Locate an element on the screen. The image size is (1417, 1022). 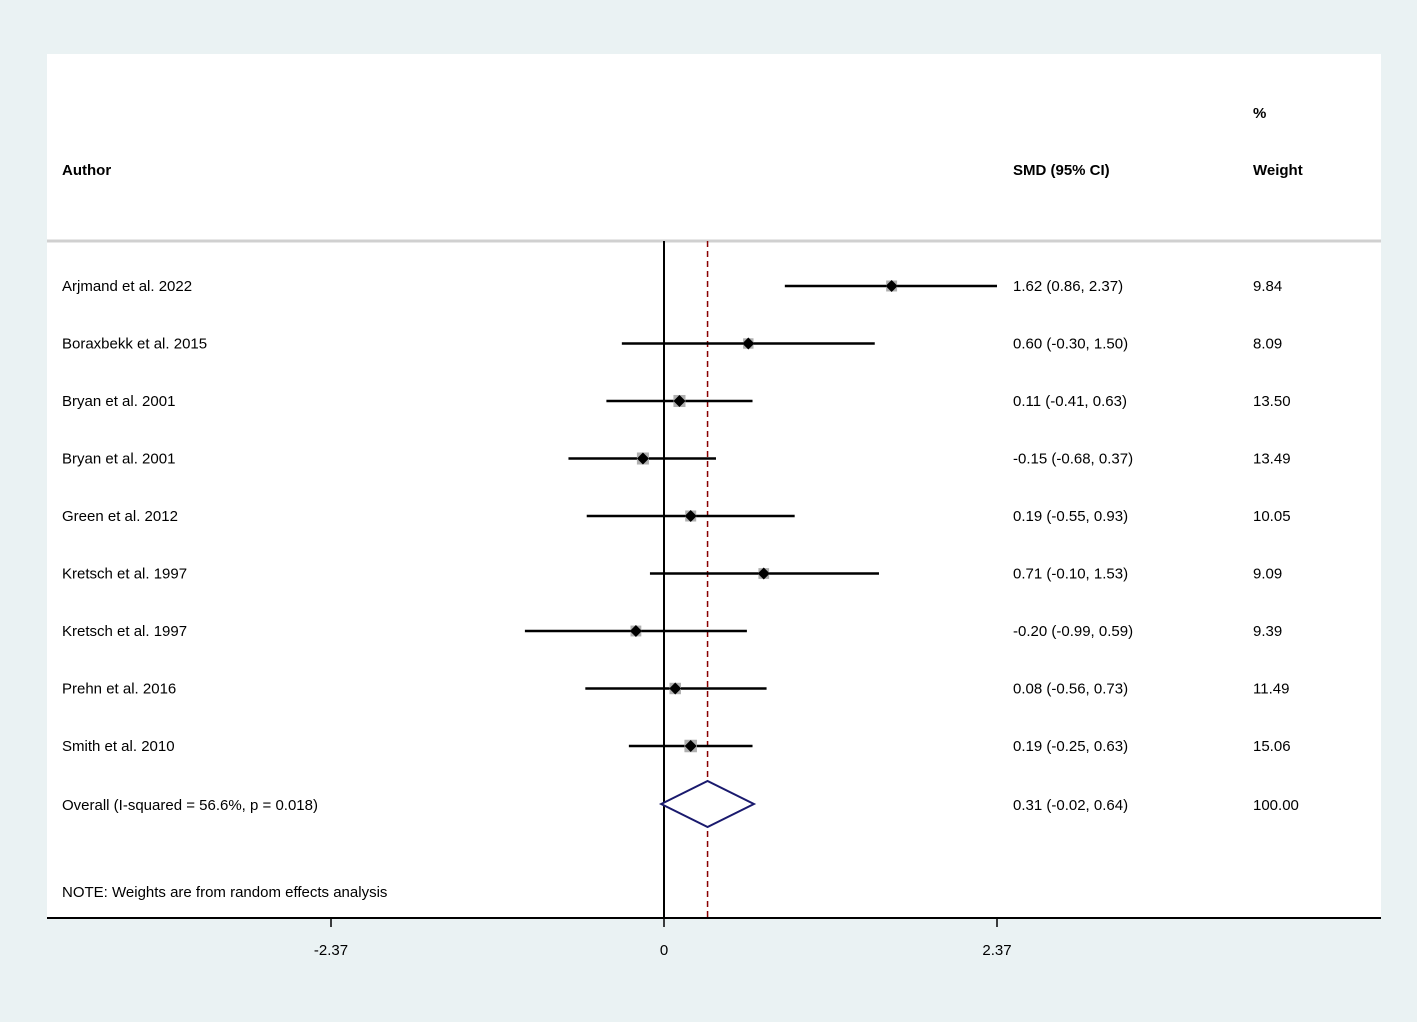
study-weight: 15.06 is located at coordinates (1272, 746).